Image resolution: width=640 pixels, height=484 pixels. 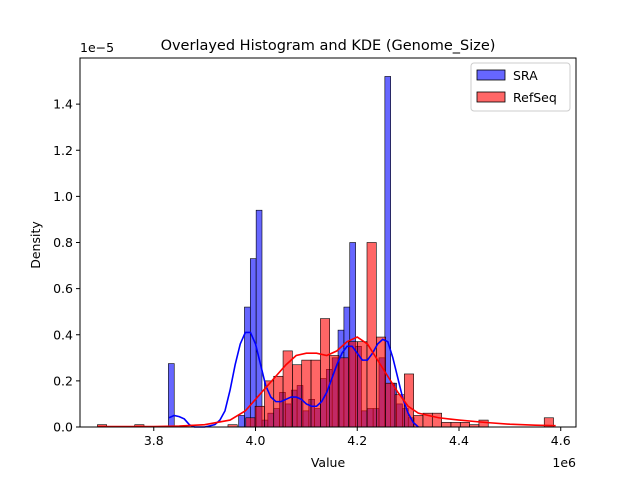 I want to click on y-axis-ticks: 0.0 0.2 0.4 0.6 0.8 1.0 1.2 1.4, so click(x=66, y=266).